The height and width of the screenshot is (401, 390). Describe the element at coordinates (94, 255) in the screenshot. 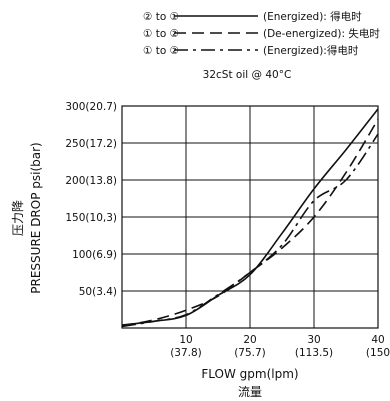

I see `y-tick-label: 100(6.9)` at that location.